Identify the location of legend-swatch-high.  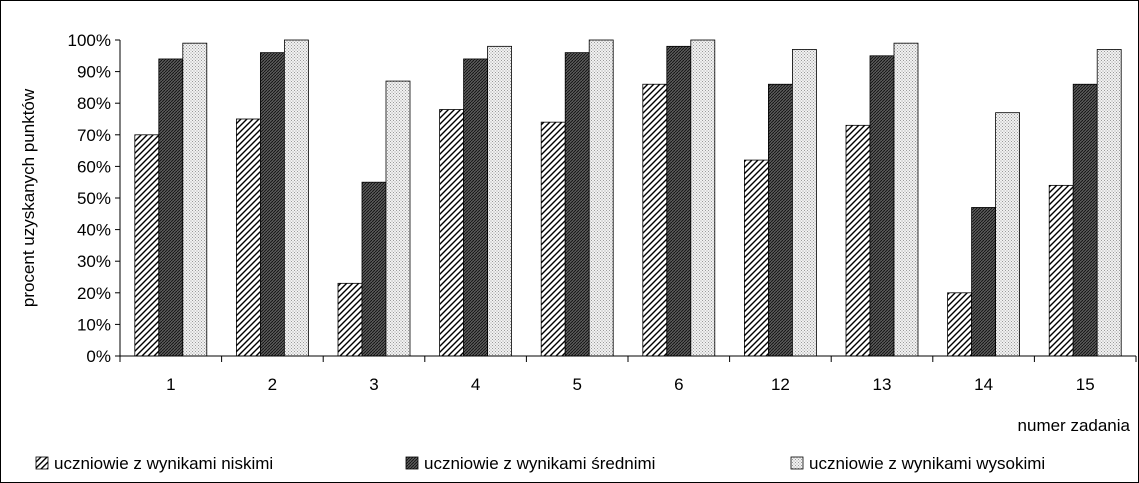
(797, 463).